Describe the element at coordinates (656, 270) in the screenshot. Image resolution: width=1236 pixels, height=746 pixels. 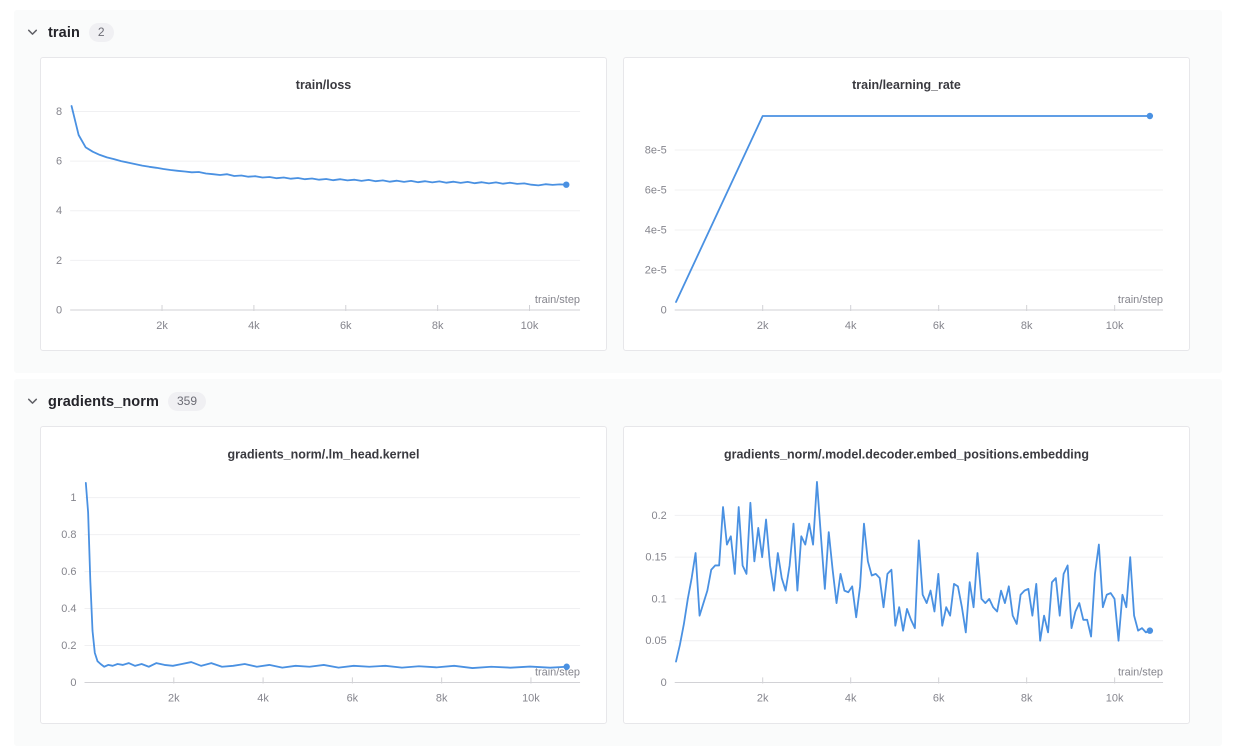
I see `svg-text: 2e-5` at that location.